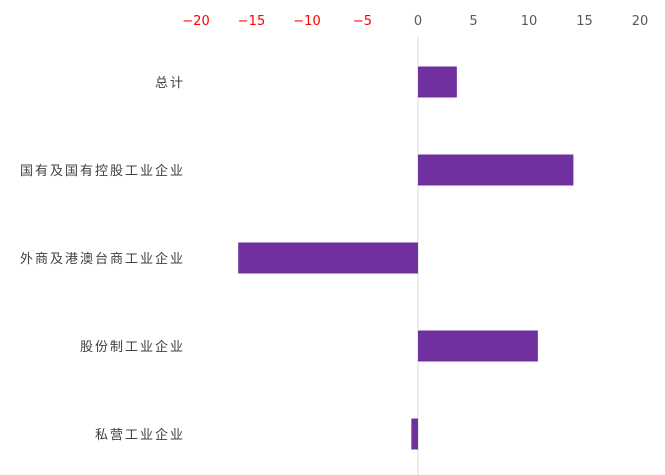  I want to click on x-axis-ticks: −20 −15 −10 −5 0 5 10 15 20, so click(415, 21).